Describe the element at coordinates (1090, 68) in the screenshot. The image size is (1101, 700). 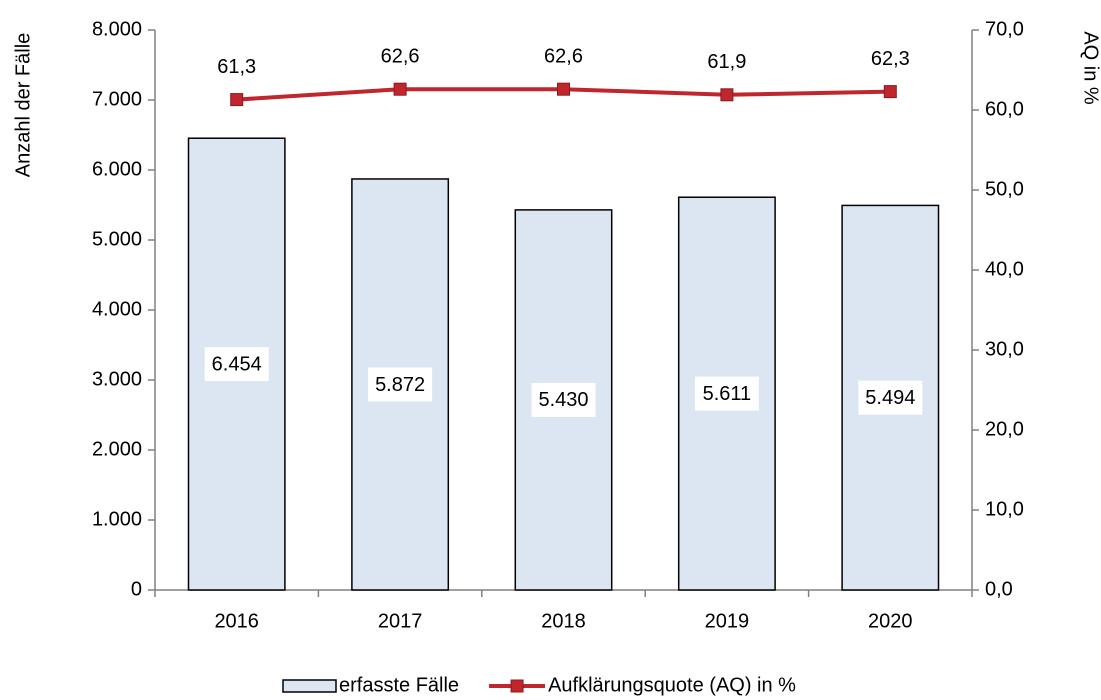
I see `y2-axis-label: AQ in %` at that location.